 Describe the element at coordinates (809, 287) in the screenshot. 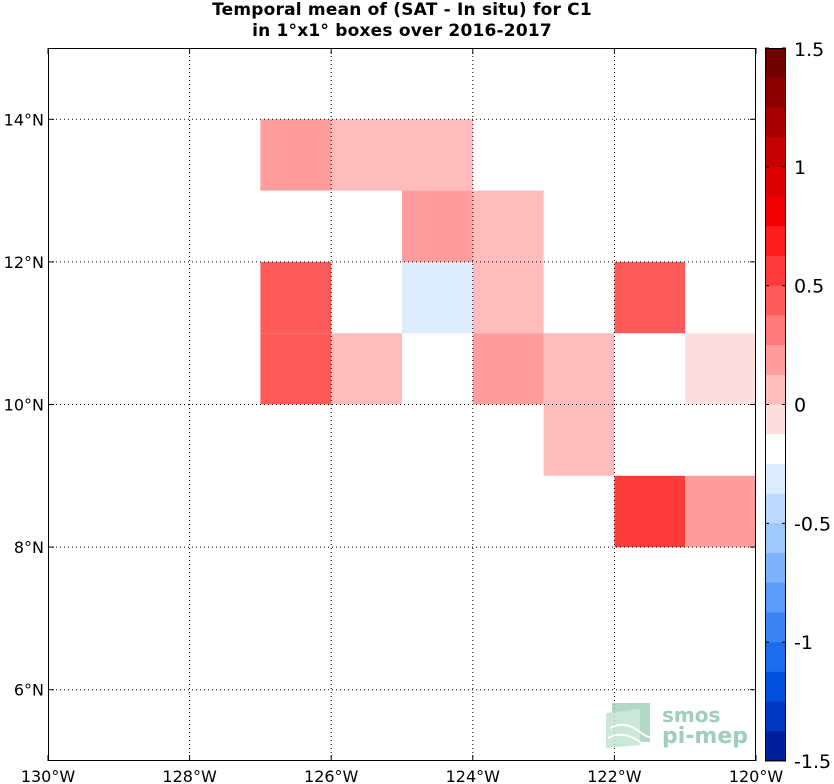

I see `colorbar-tick-label: 0.5` at that location.